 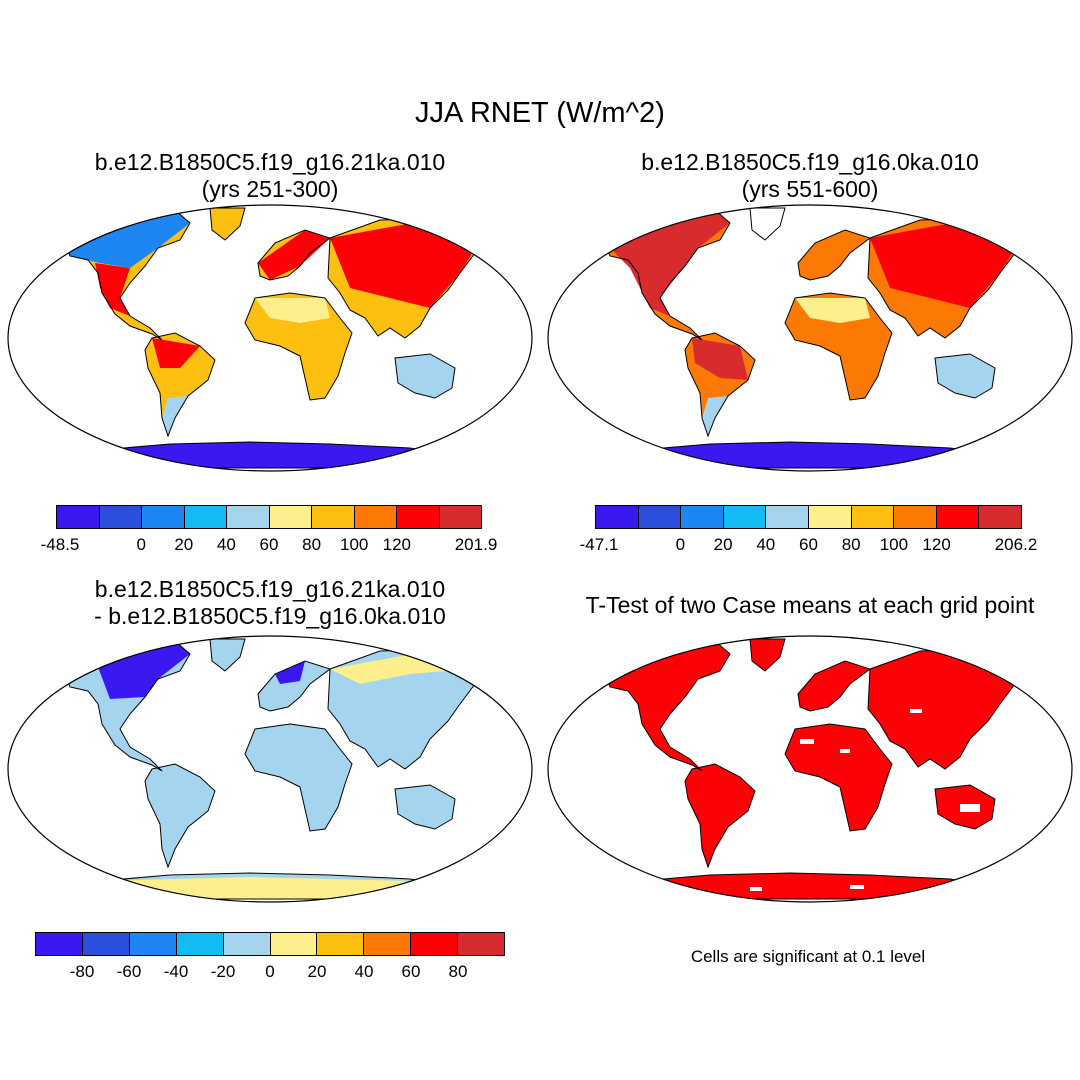 What do you see at coordinates (808, 956) in the screenshot?
I see `significance-note: Cells are significant at 0.1 level` at bounding box center [808, 956].